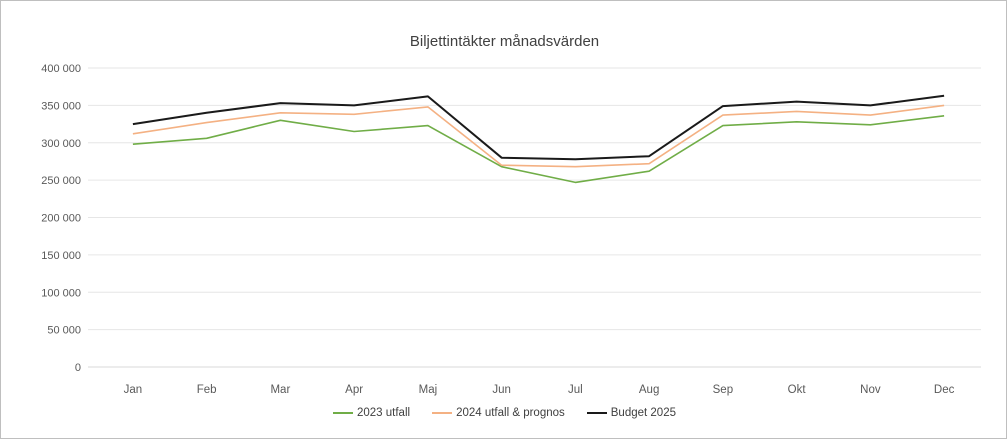  What do you see at coordinates (428, 390) in the screenshot?
I see `x-tick-label: Maj` at bounding box center [428, 390].